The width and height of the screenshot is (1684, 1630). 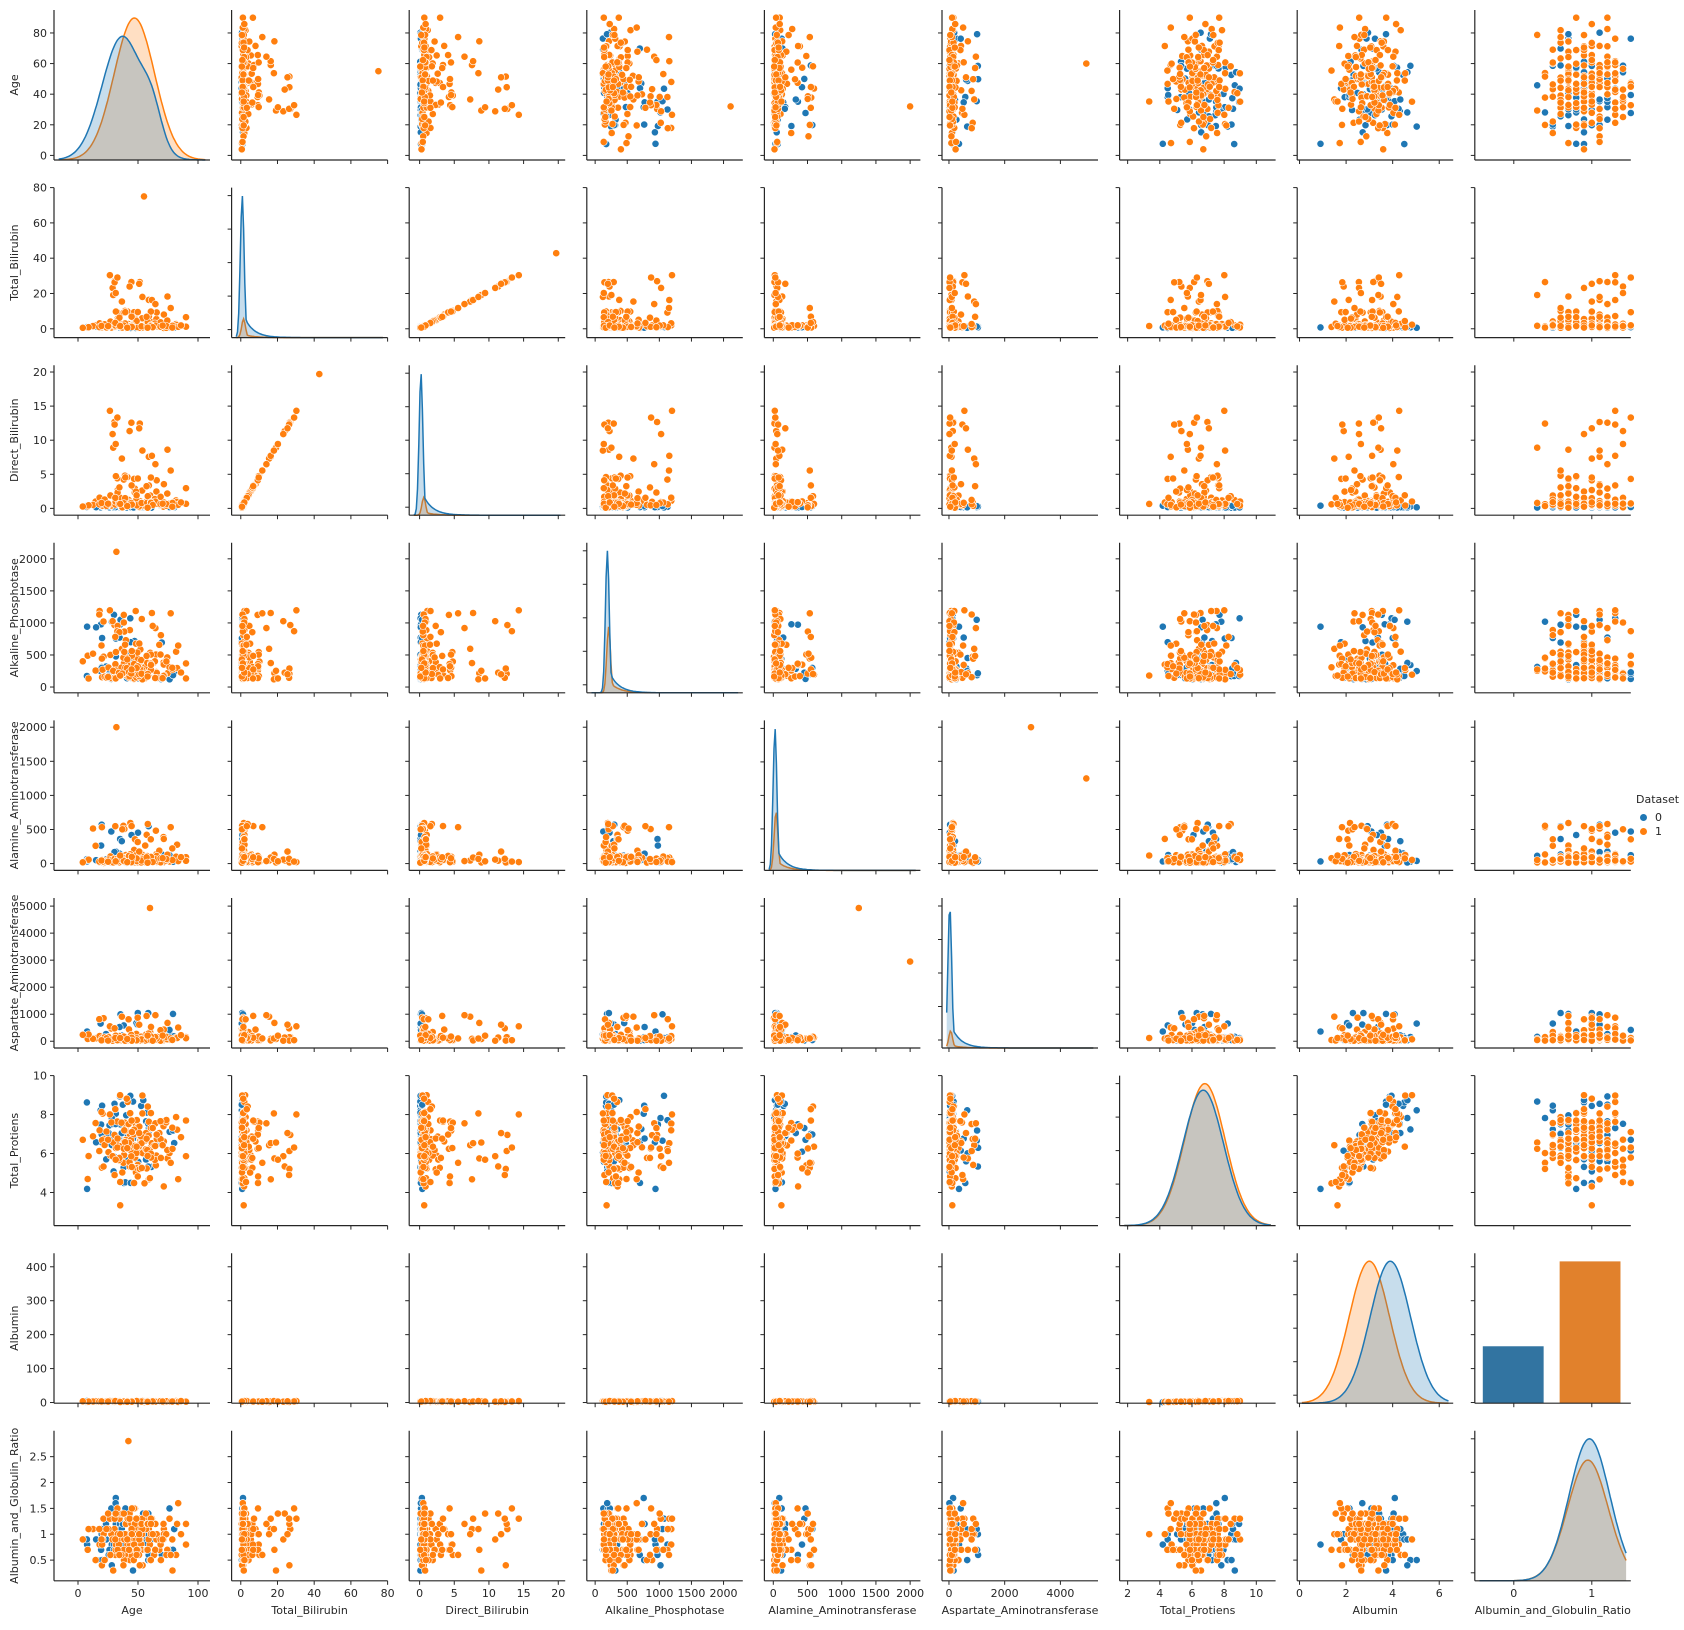 I want to click on panel-Albumin_and_Globulin_Ratio-vs-Alkaline_Phosphotase: 0 500 1000 1500 2000 Alkaline_Phosphotase, so click(x=662, y=1523).